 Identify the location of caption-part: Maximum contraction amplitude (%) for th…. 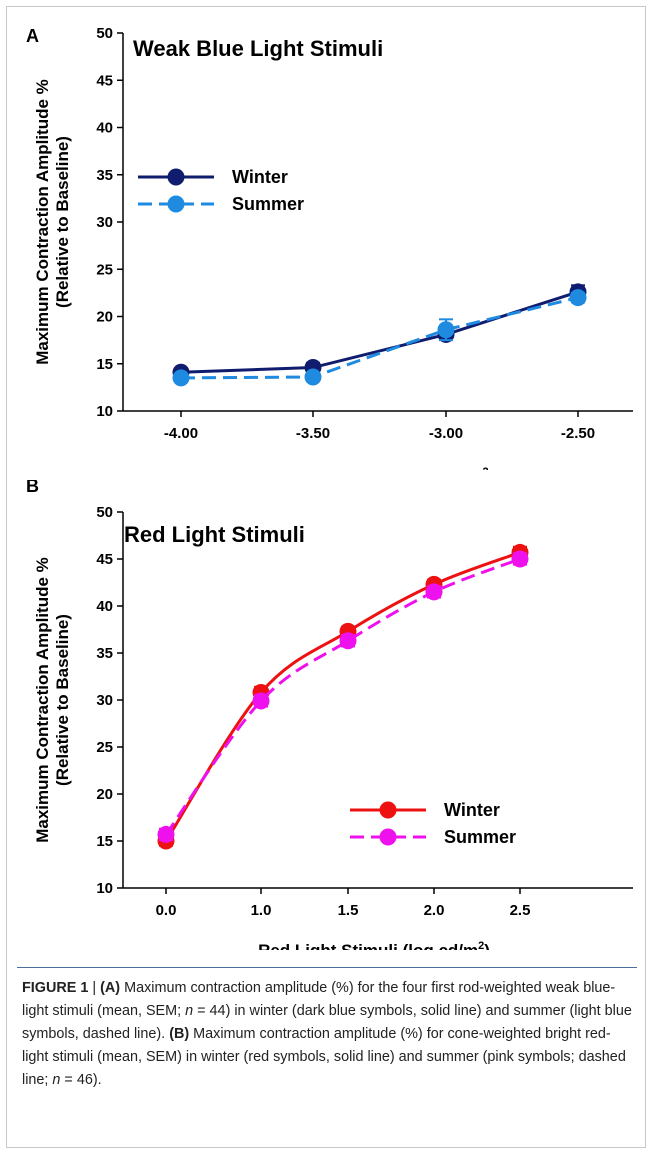
(319, 999).